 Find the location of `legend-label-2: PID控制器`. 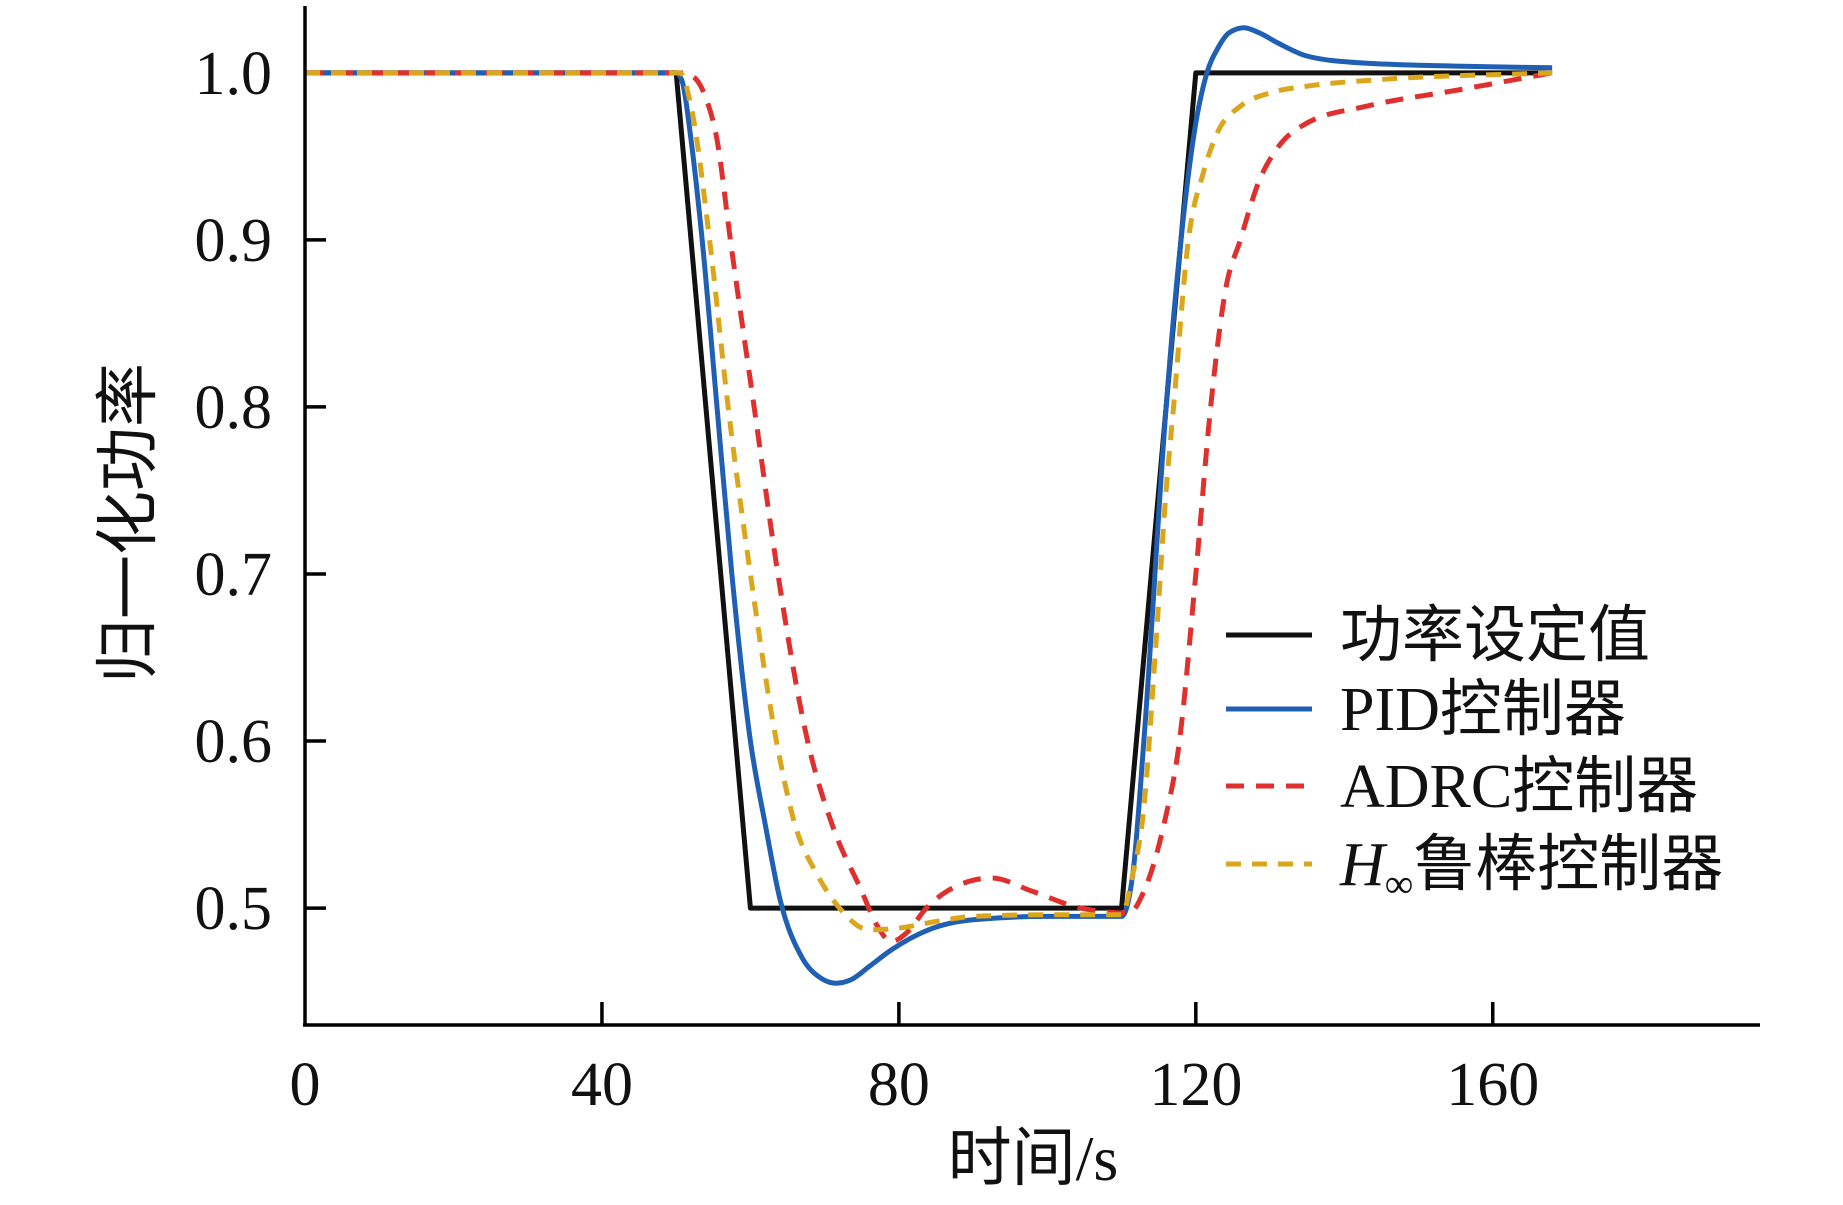

legend-label-2: PID控制器 is located at coordinates (1483, 710).